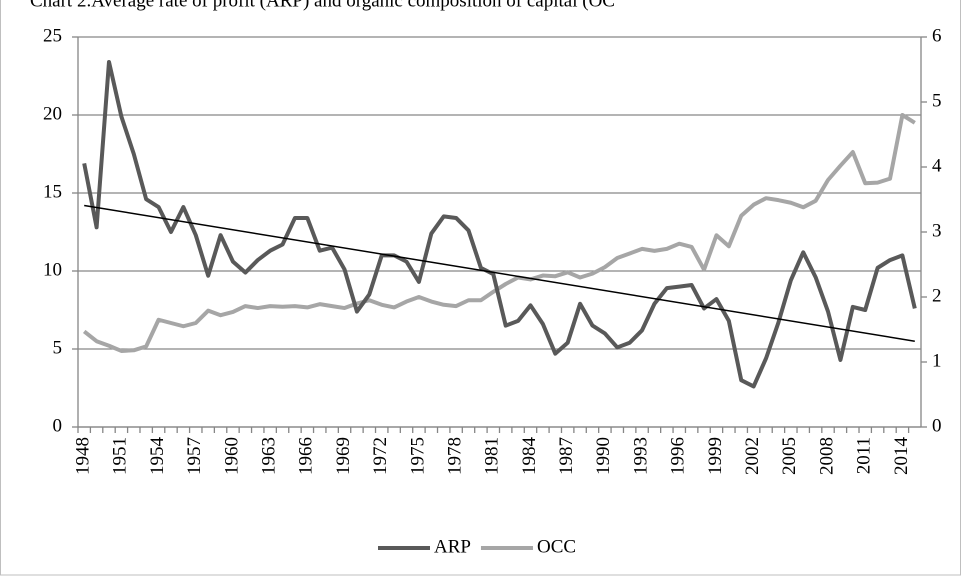  What do you see at coordinates (380, 456) in the screenshot?
I see `x-tick-label: 1972` at bounding box center [380, 456].